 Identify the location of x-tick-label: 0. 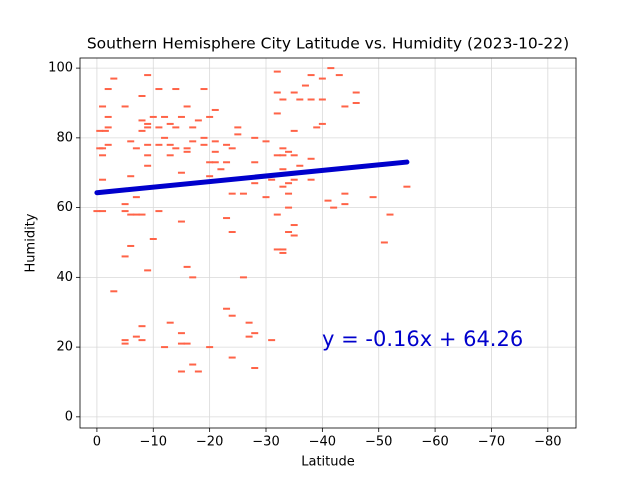
(97, 442).